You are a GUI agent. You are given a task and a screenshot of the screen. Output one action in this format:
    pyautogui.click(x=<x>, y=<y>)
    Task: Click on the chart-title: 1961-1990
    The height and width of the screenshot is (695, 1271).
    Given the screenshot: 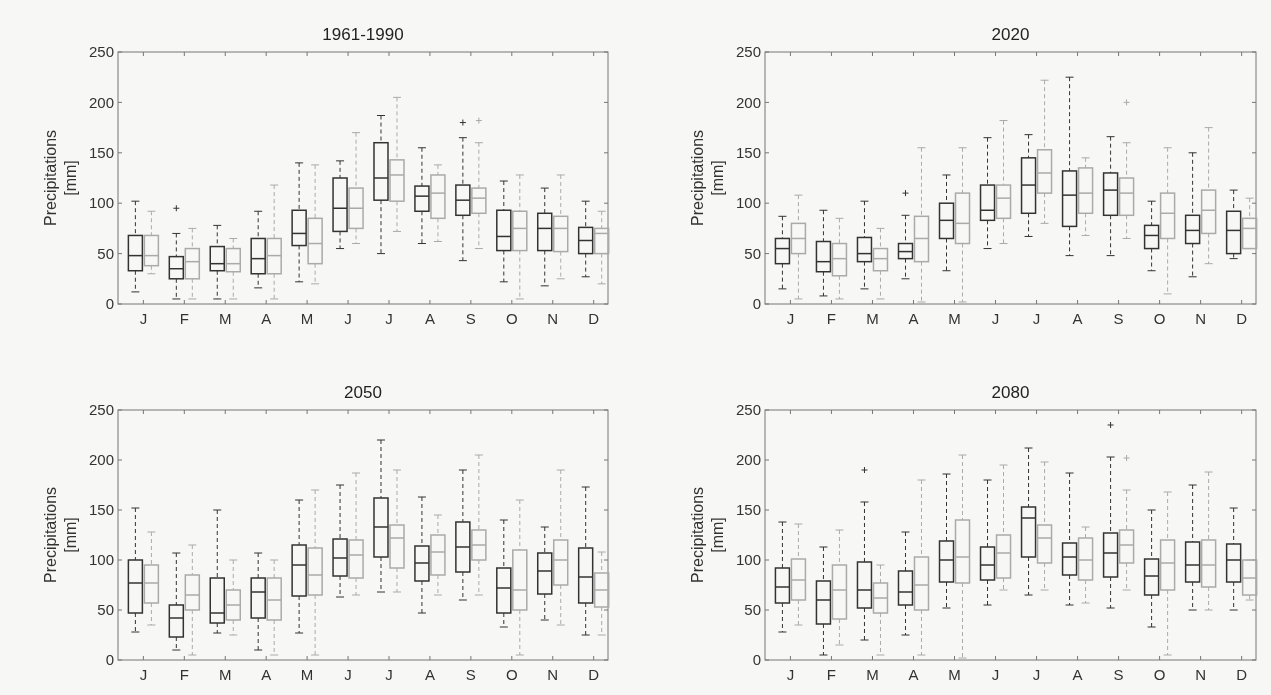 What is the action you would take?
    pyautogui.click(x=363, y=34)
    